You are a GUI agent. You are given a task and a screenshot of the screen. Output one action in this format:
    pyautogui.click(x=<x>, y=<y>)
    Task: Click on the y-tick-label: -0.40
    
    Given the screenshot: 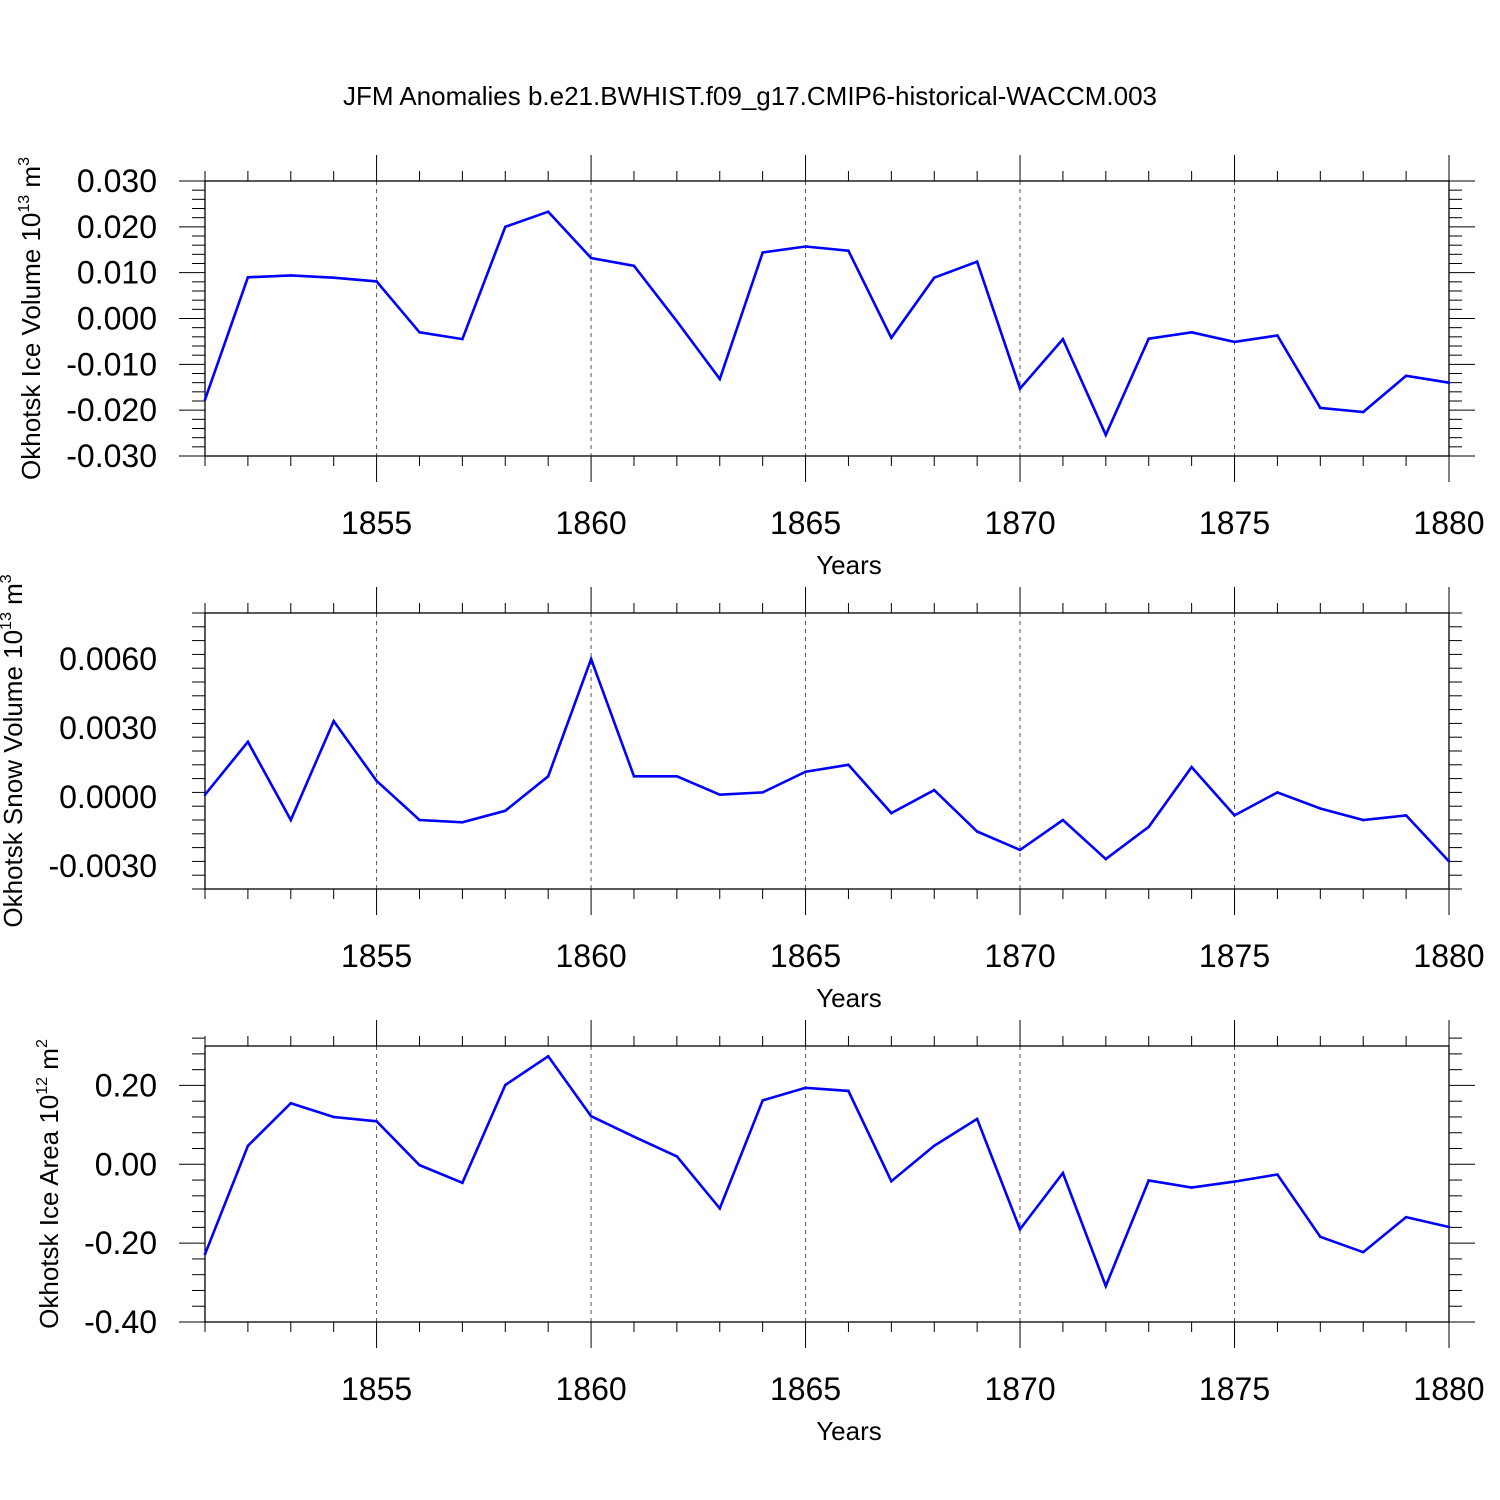 What is the action you would take?
    pyautogui.click(x=120, y=1322)
    